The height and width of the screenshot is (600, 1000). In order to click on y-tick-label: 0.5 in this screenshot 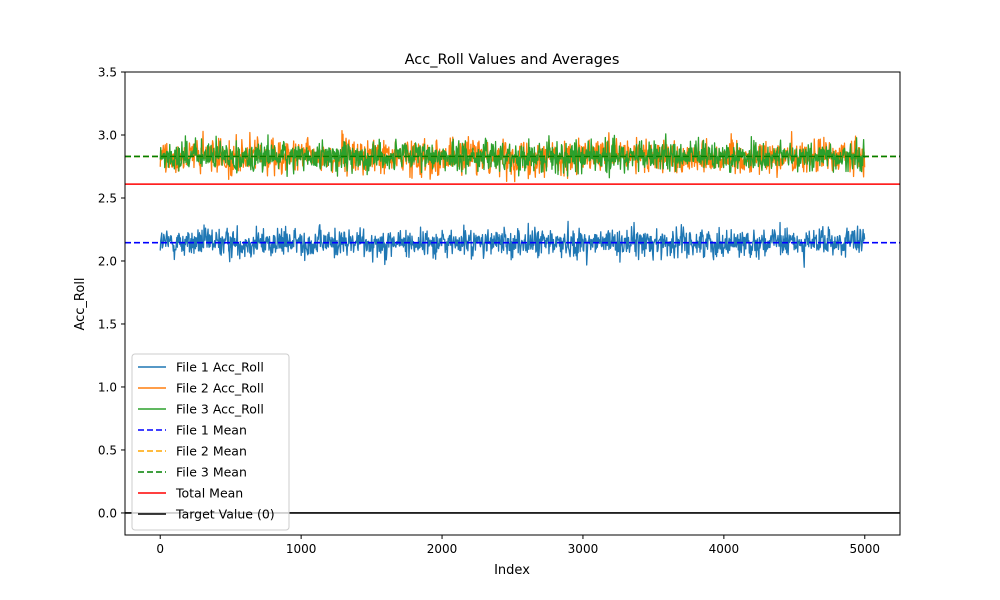, I will do `click(107, 450)`.